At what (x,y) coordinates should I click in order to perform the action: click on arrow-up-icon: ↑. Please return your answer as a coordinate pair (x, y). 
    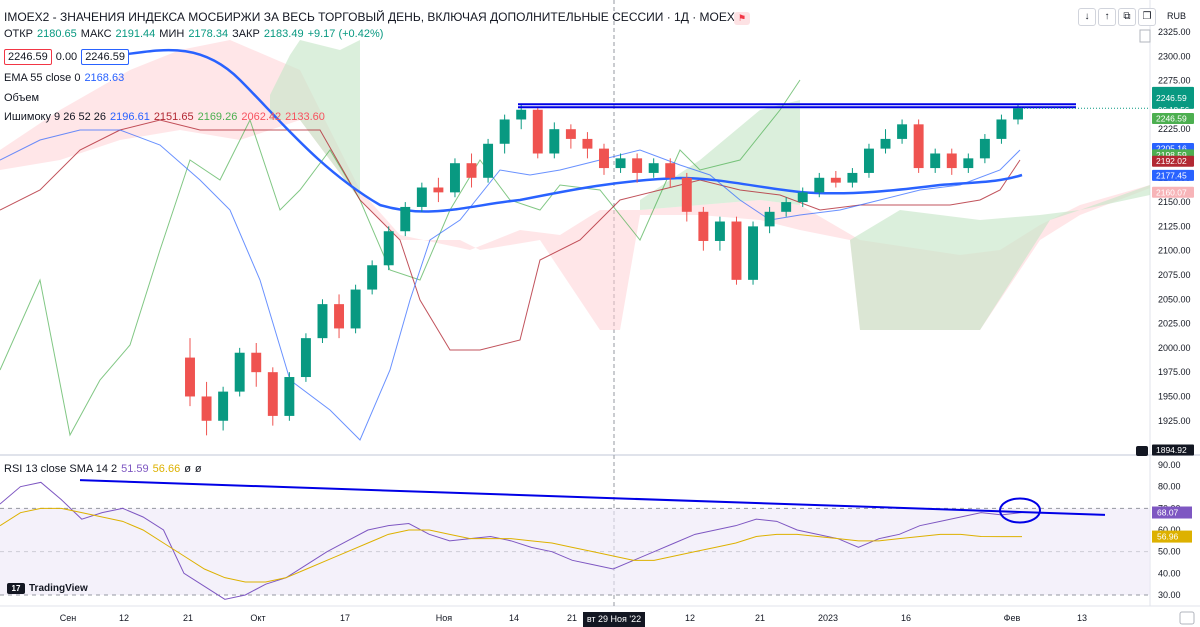
    Looking at the image, I should click on (1107, 17).